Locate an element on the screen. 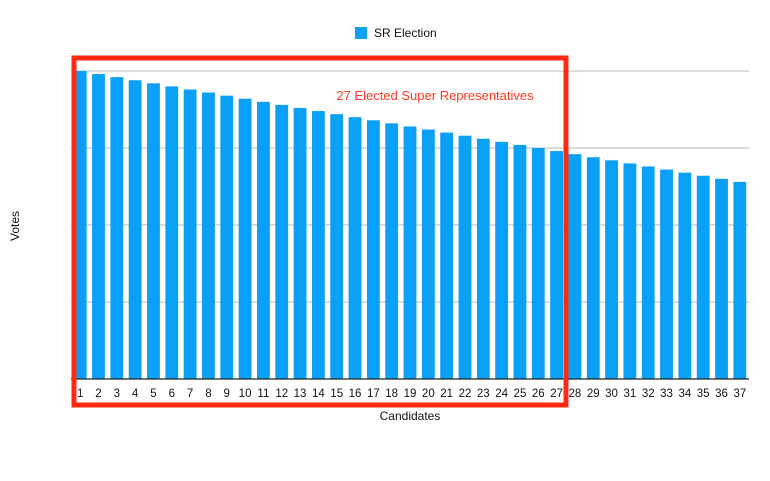 Image resolution: width=770 pixels, height=481 pixels. x-tick-33: 33 is located at coordinates (666, 394).